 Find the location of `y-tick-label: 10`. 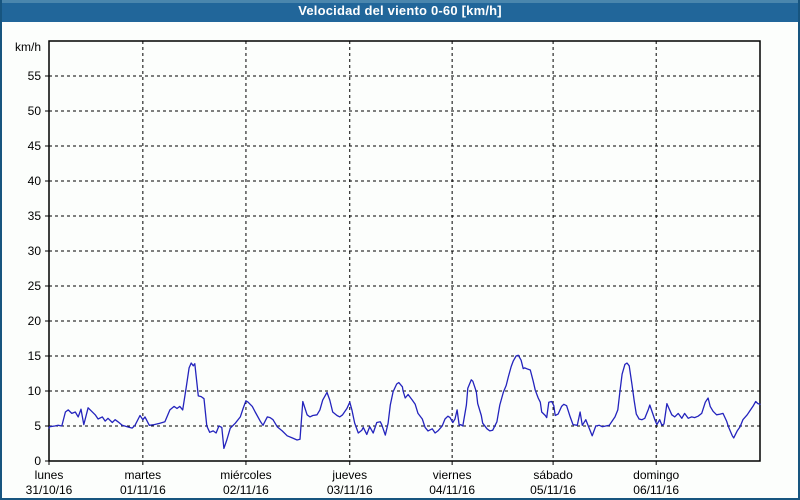

y-tick-label: 10 is located at coordinates (35, 391).